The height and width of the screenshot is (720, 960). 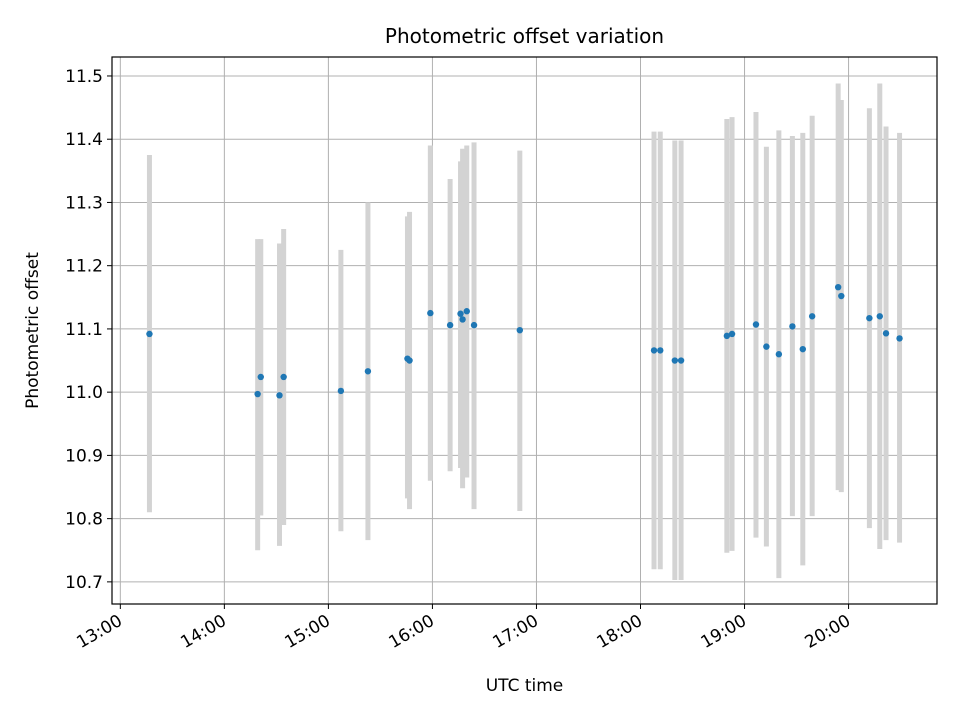 What do you see at coordinates (84, 77) in the screenshot?
I see `y-tick-label: 11.5` at bounding box center [84, 77].